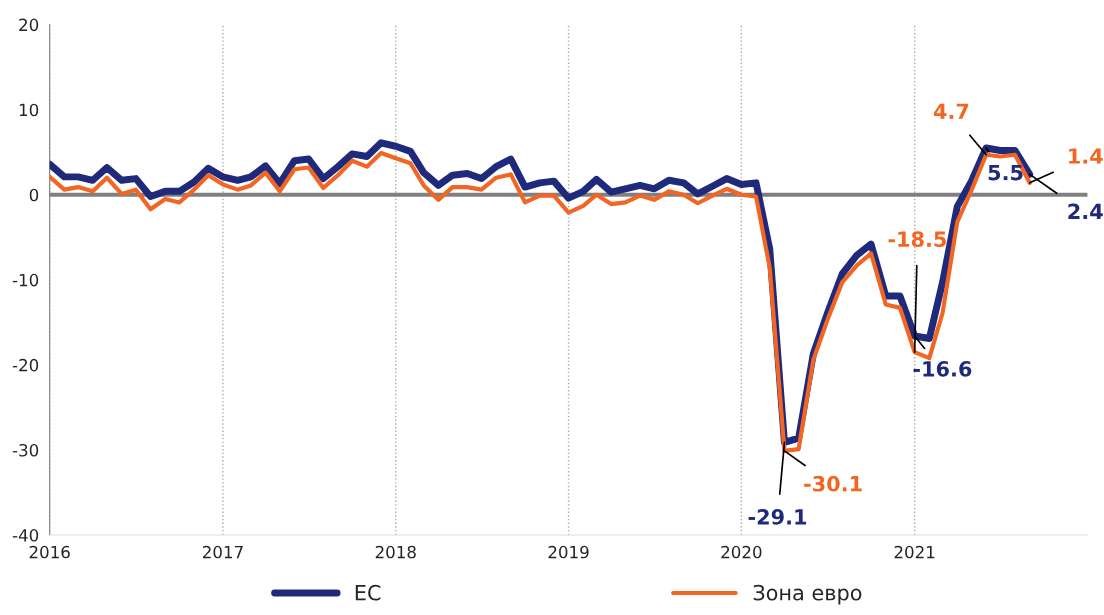 Image resolution: width=1104 pixels, height=615 pixels. Describe the element at coordinates (807, 594) in the screenshot. I see `legend-label: Зона евро` at that location.